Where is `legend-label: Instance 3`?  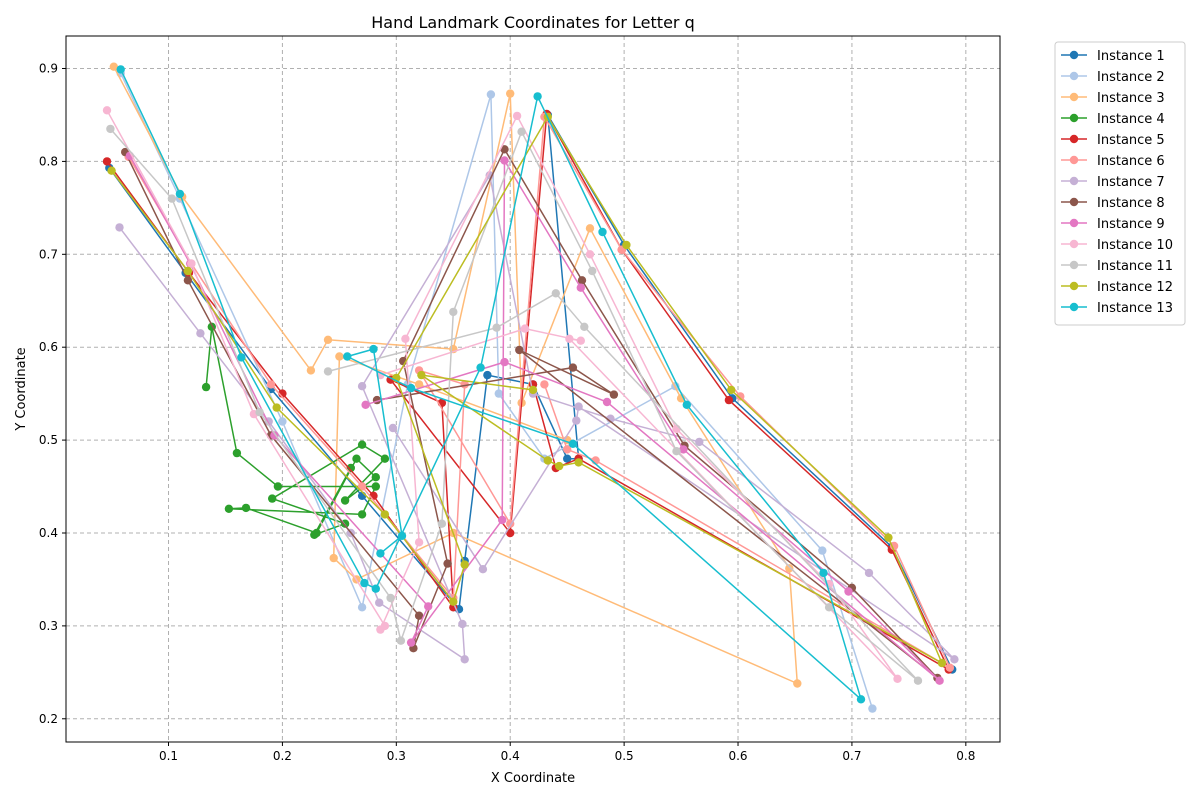
legend-label: Instance 3 is located at coordinates (1131, 98).